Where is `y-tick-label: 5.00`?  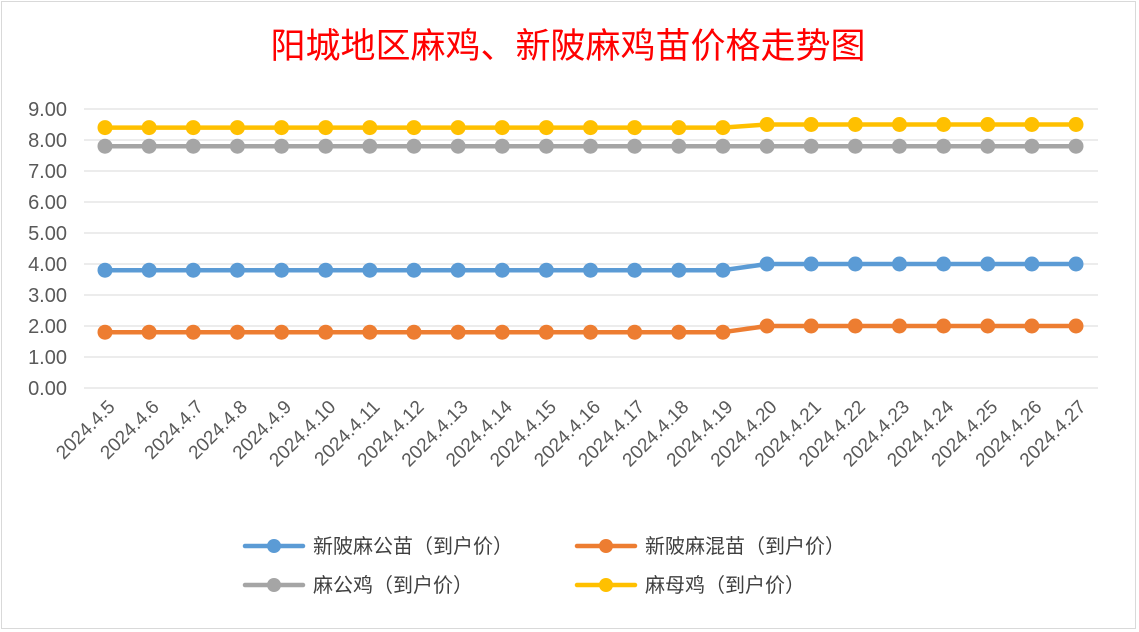 y-tick-label: 5.00 is located at coordinates (47, 234).